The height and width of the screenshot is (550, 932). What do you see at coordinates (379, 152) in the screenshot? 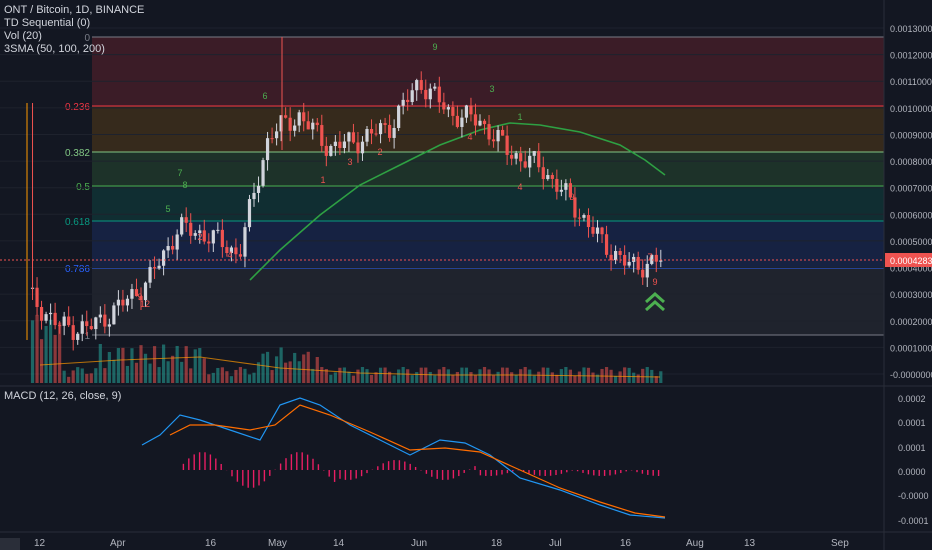
I see `td-count: 2` at bounding box center [379, 152].